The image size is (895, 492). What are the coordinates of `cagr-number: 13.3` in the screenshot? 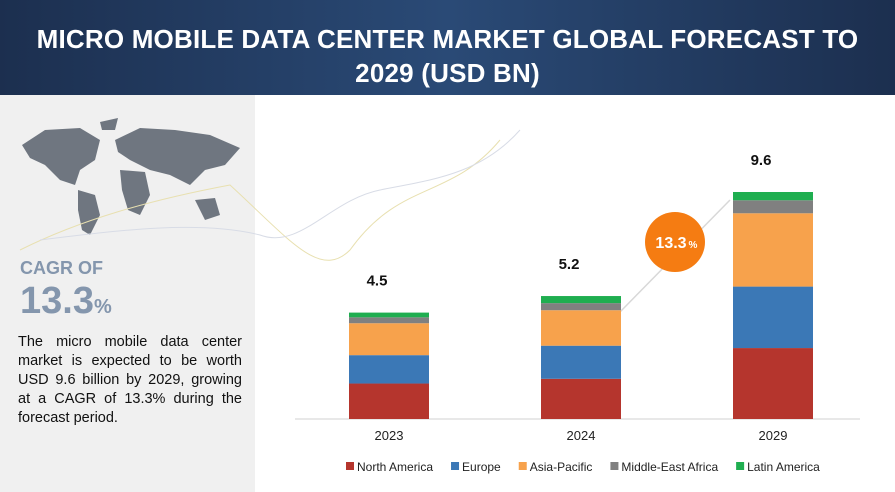 It's located at (57, 301).